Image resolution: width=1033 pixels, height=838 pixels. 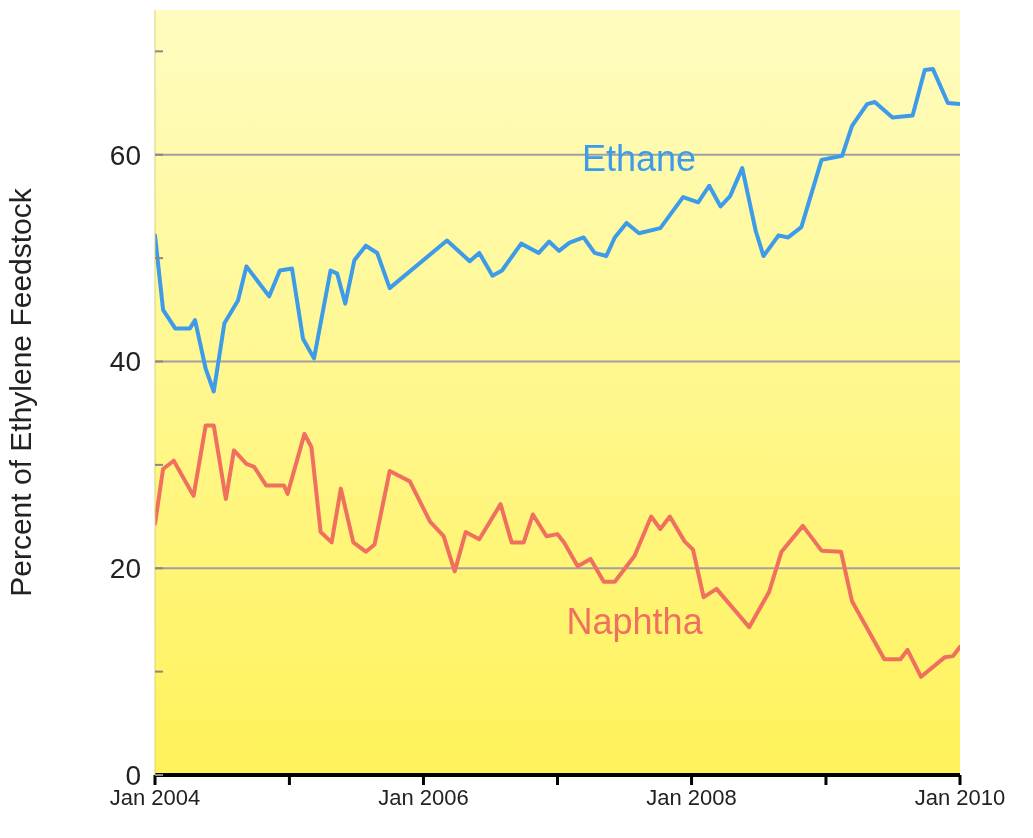 I want to click on y-tick-label: 20, so click(x=125, y=569).